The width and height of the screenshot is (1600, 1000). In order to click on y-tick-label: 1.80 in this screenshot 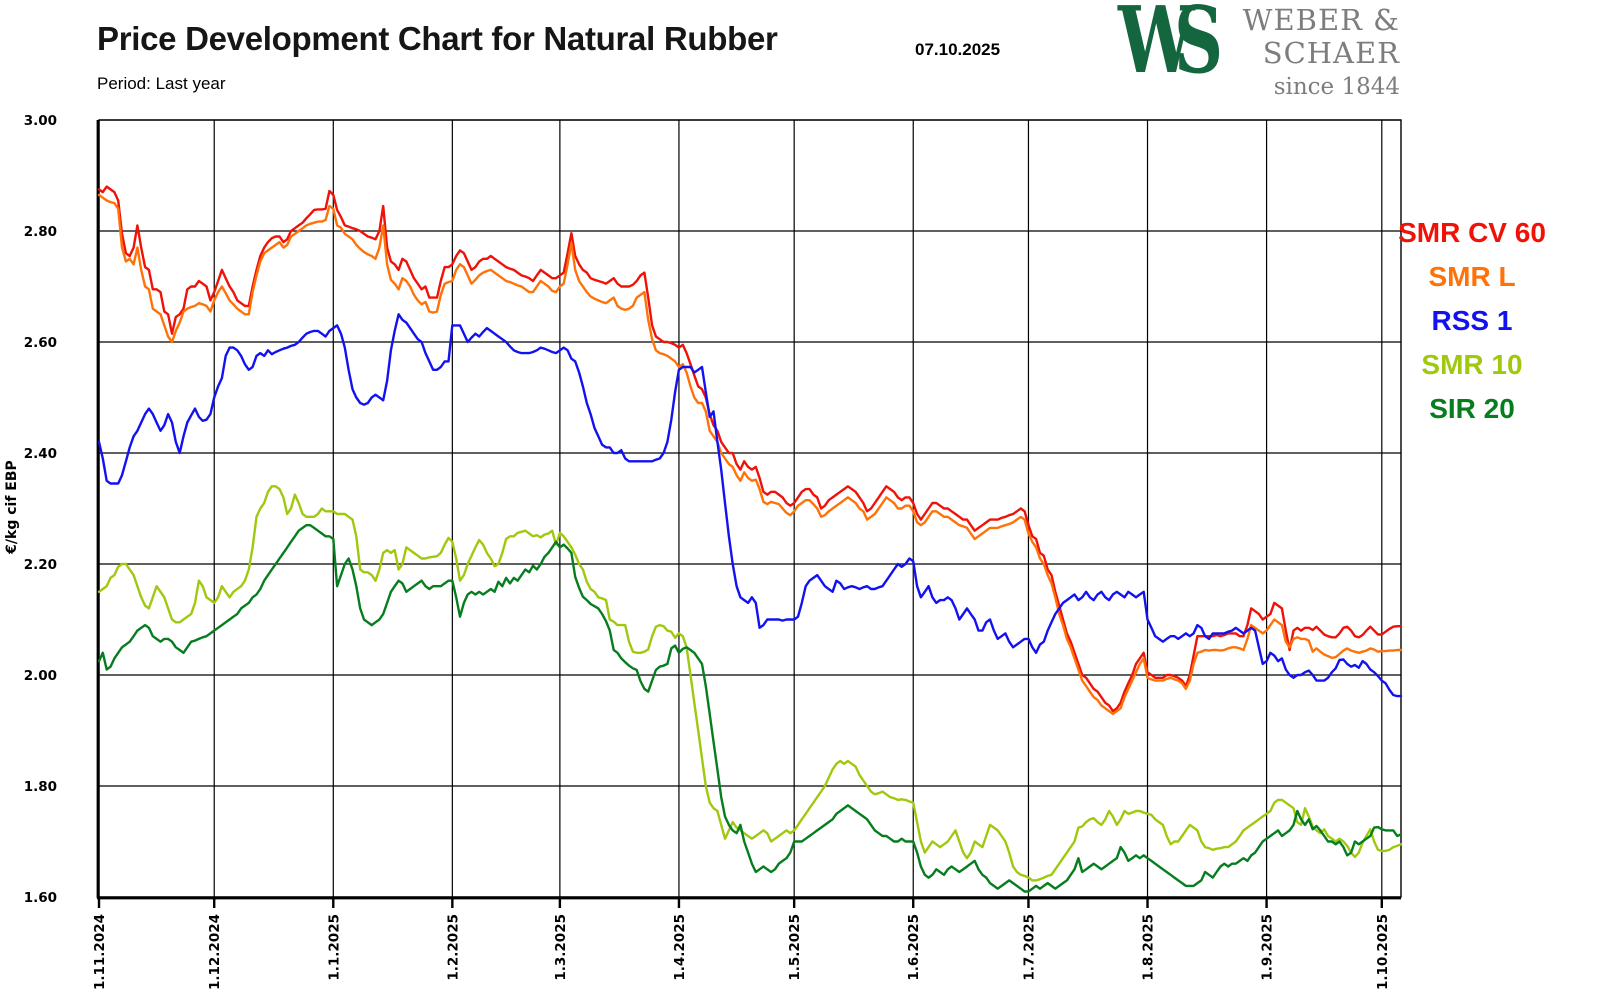, I will do `click(40, 787)`.